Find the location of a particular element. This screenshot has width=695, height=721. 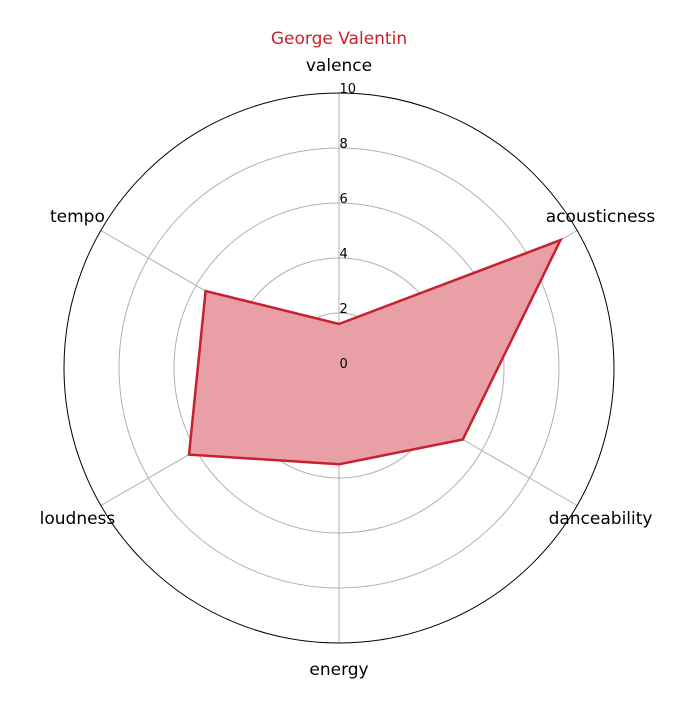

radial-tick-label: 8 is located at coordinates (344, 144).